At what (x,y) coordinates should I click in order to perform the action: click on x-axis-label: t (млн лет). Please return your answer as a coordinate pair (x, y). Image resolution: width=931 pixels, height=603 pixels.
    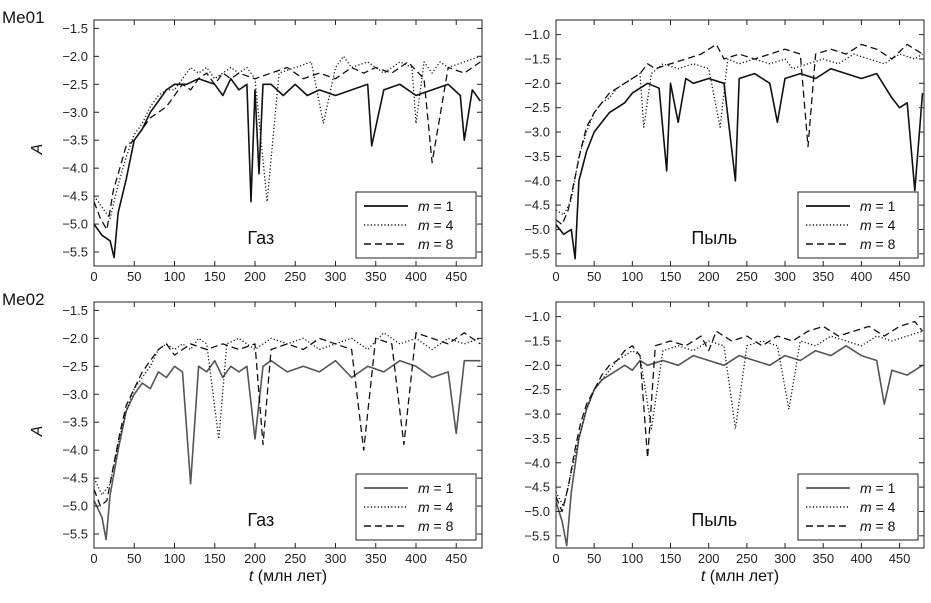
    Looking at the image, I should click on (740, 576).